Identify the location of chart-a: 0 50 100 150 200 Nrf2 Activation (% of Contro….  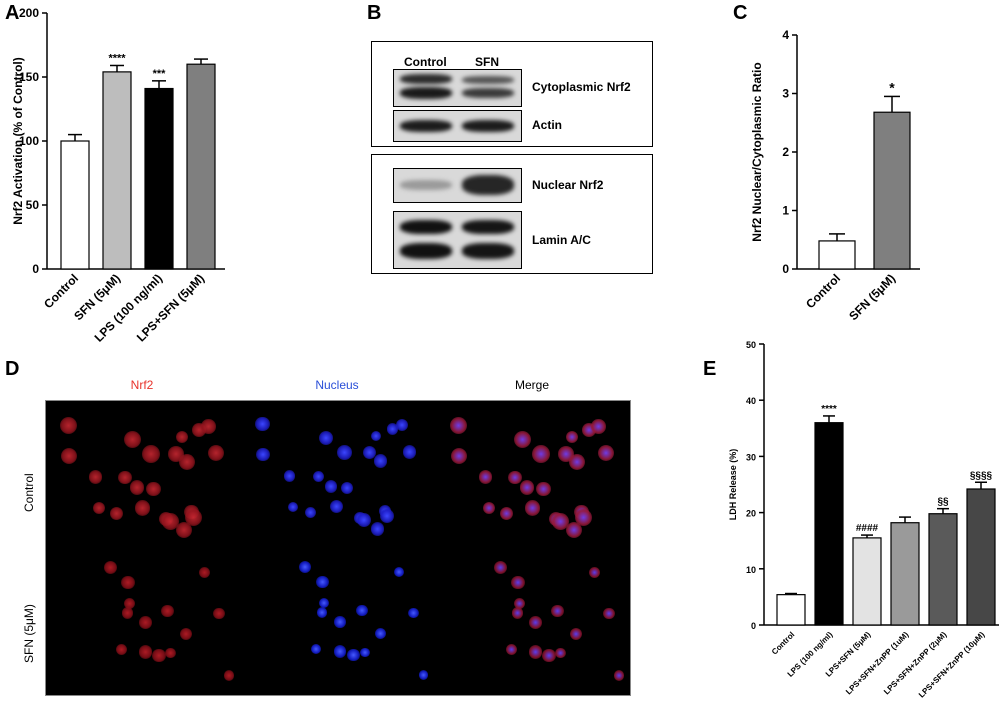
(118, 175).